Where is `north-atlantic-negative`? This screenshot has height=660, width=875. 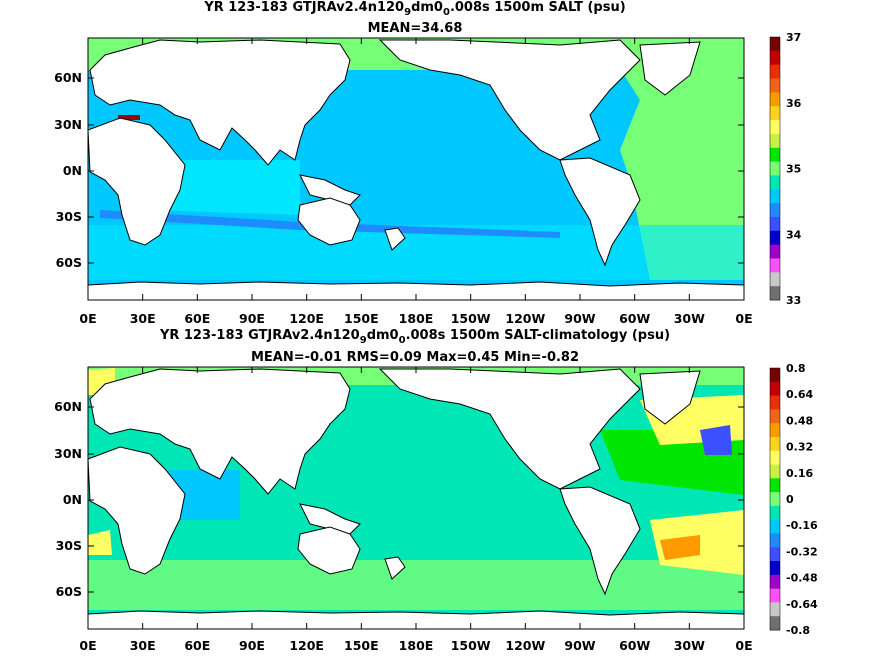 north-atlantic-negative is located at coordinates (716, 440).